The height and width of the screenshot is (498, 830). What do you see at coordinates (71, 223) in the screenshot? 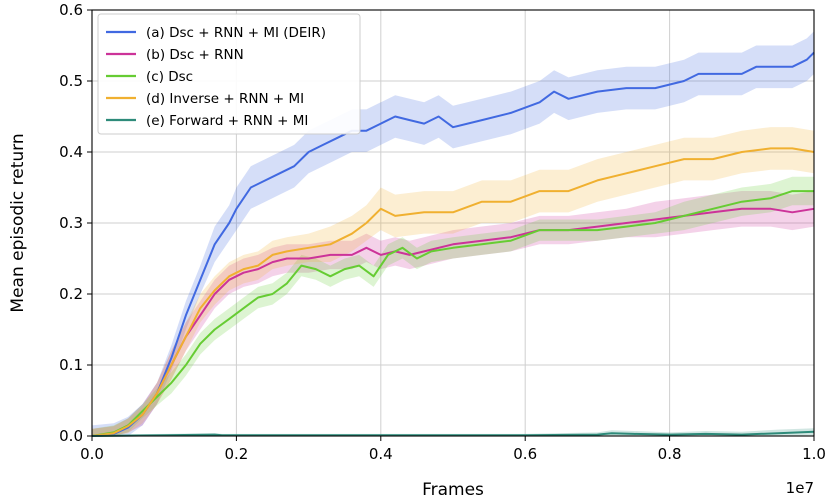
I see `y-tick-label: 0.3` at bounding box center [71, 223].